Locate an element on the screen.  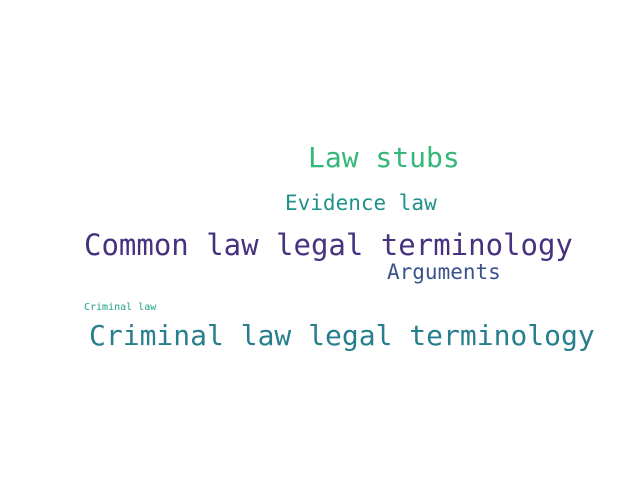
word-law-stubs: Law stubs is located at coordinates (384, 157).